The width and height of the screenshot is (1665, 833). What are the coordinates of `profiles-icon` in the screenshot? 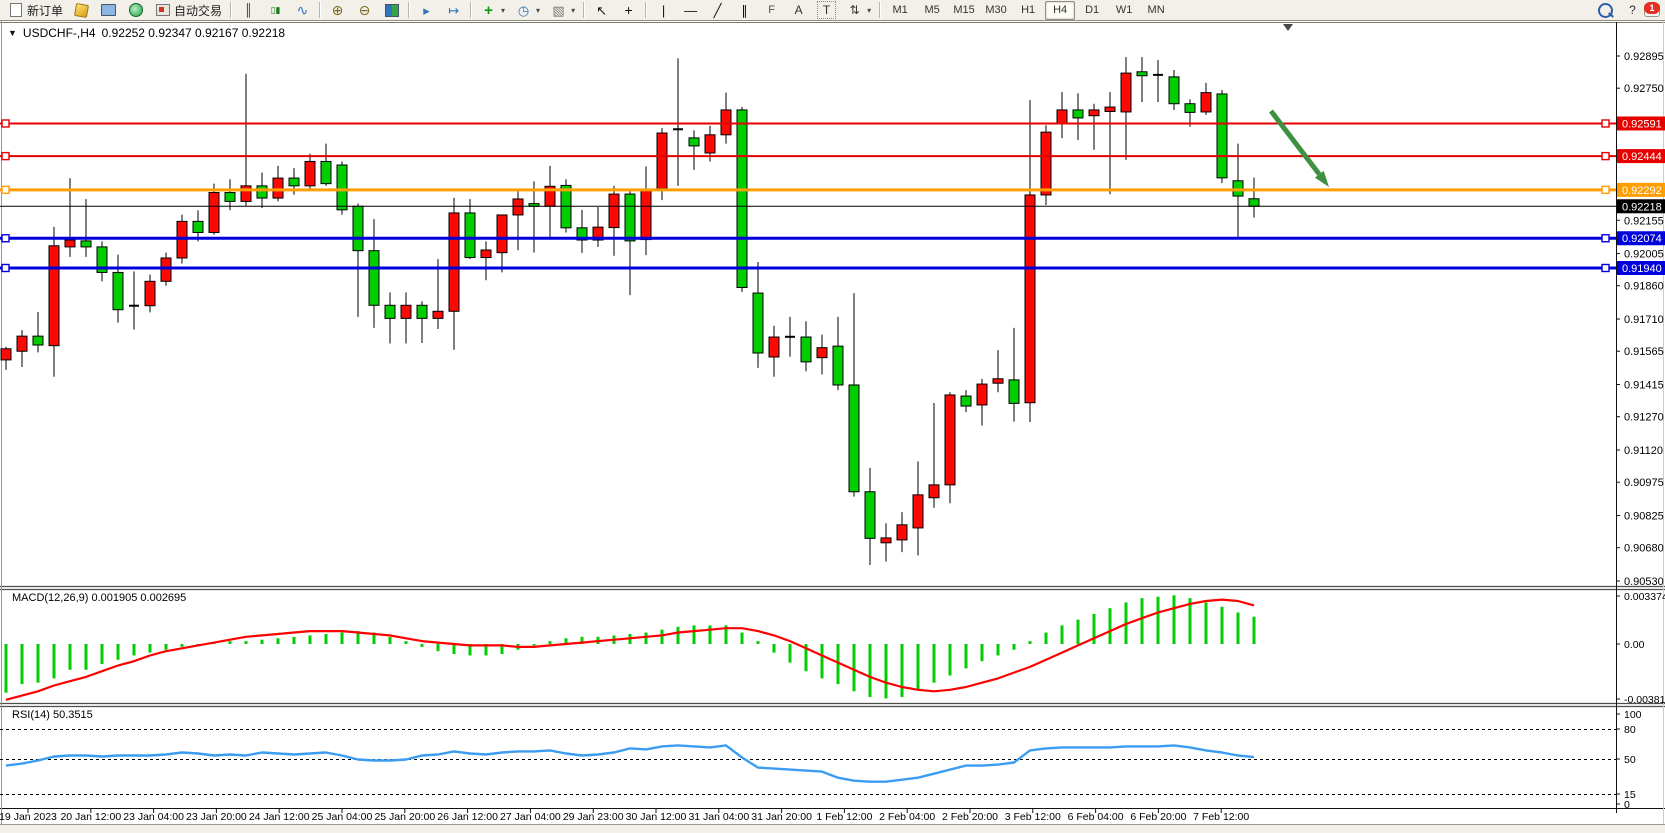 It's located at (108, 10).